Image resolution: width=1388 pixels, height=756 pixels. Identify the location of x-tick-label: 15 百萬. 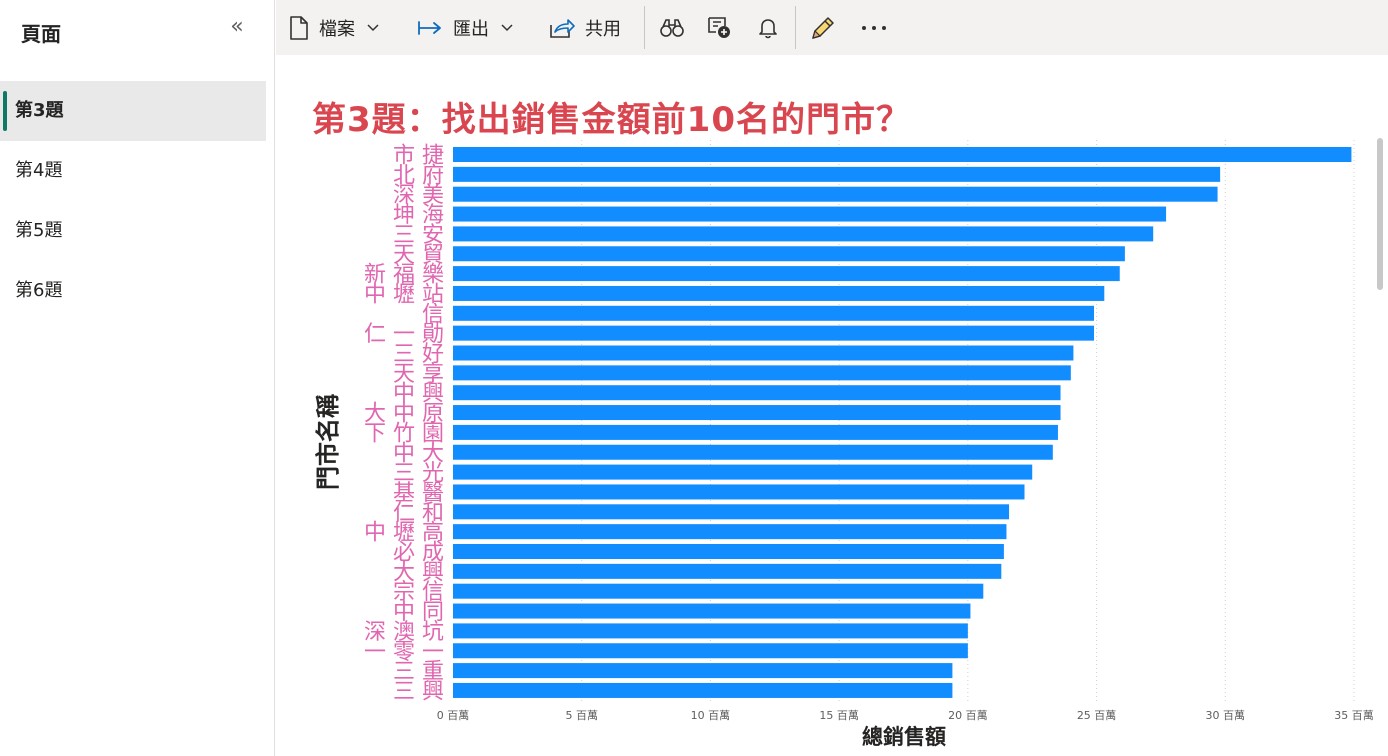
(839, 715).